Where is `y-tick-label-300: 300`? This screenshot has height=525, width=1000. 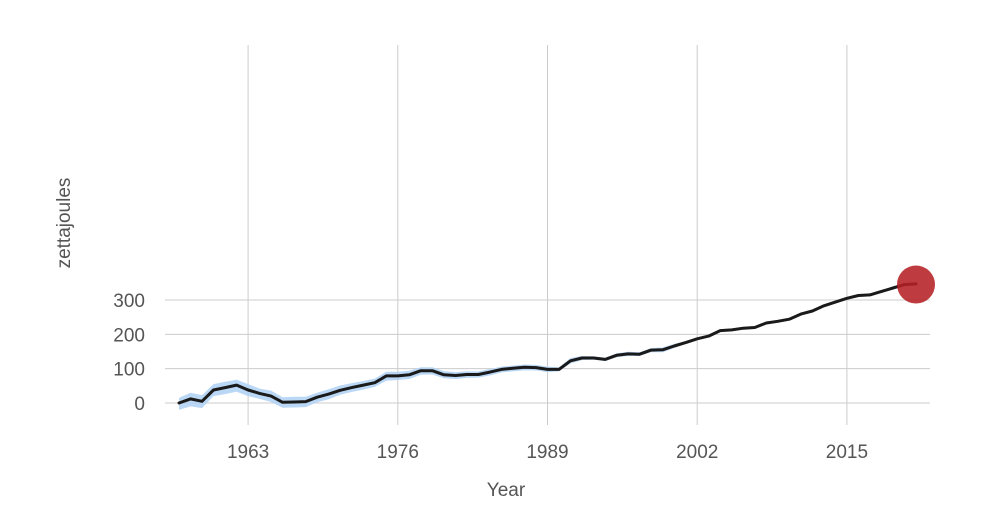
y-tick-label-300: 300 is located at coordinates (129, 301).